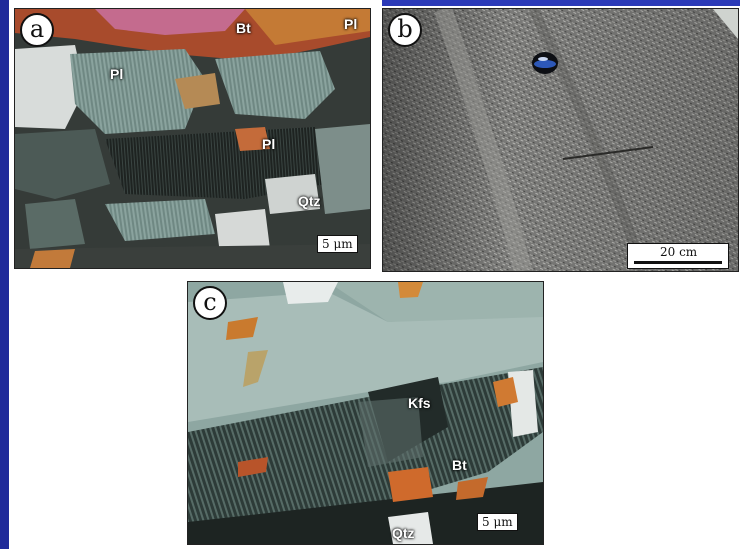  I want to click on top-accent-rule, so click(561, 3).